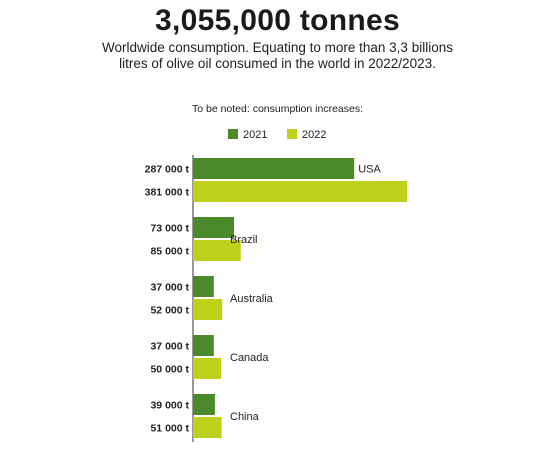  What do you see at coordinates (255, 135) in the screenshot?
I see `legend-label-2021: 2021` at bounding box center [255, 135].